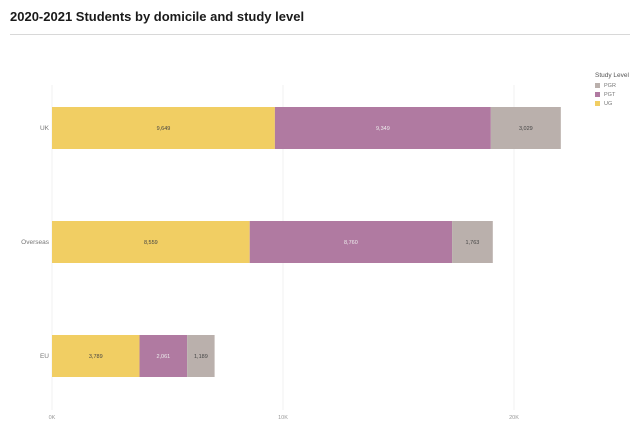 This screenshot has width=640, height=429. What do you see at coordinates (283, 418) in the screenshot?
I see `x-tick-label: 10K` at bounding box center [283, 418].